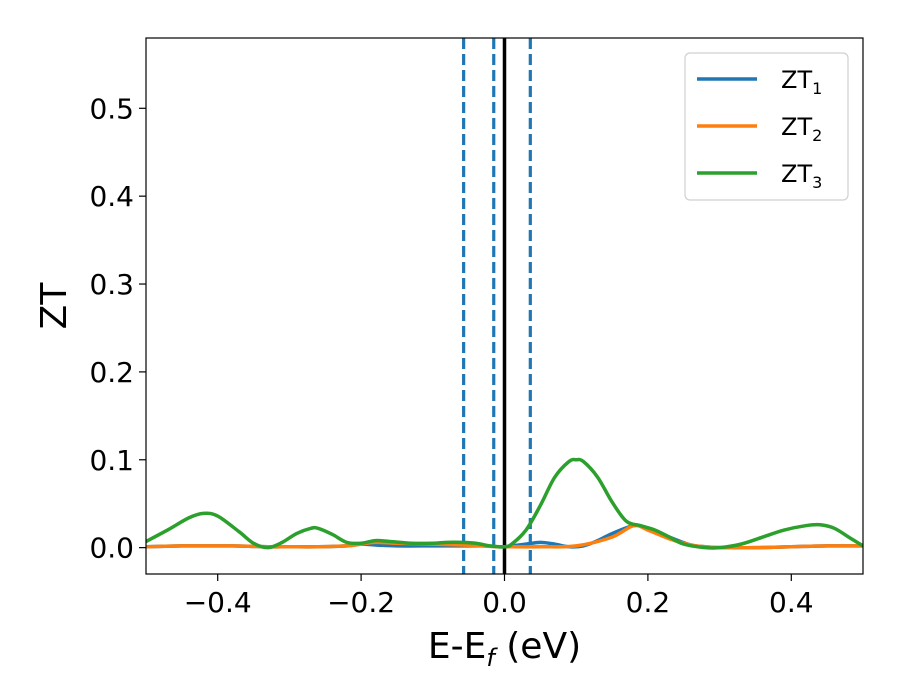 The height and width of the screenshot is (700, 900). I want to click on series-line-zt3, so click(504, 503).